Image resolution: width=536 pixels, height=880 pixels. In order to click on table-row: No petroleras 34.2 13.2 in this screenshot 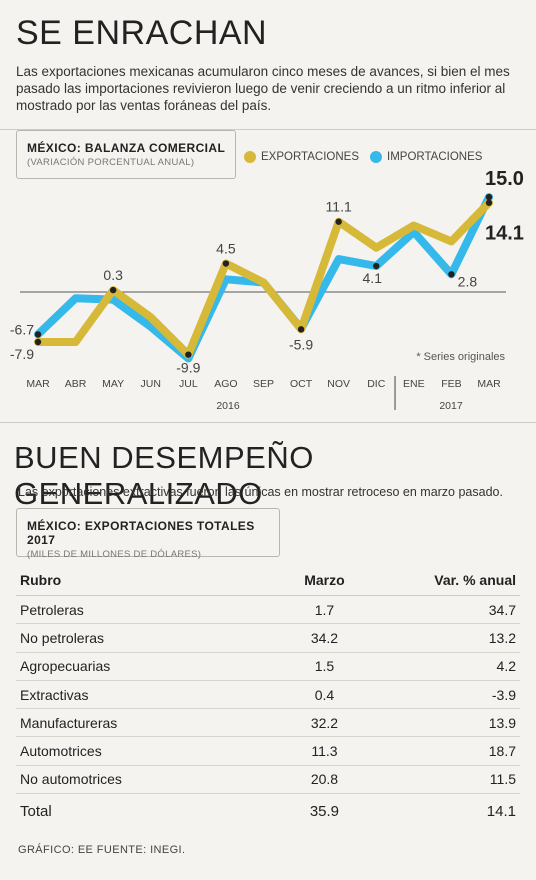, I will do `click(268, 638)`.